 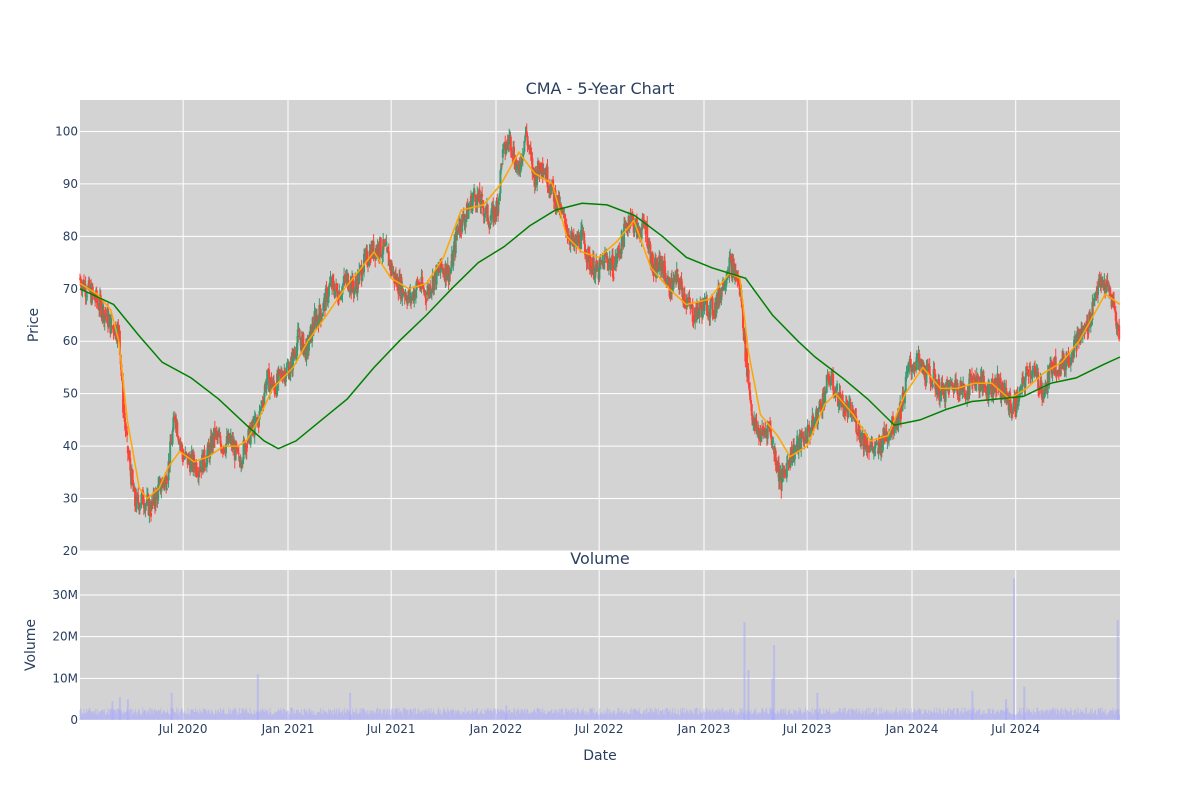 I want to click on price-y-tick-label: 90, so click(x=70, y=184).